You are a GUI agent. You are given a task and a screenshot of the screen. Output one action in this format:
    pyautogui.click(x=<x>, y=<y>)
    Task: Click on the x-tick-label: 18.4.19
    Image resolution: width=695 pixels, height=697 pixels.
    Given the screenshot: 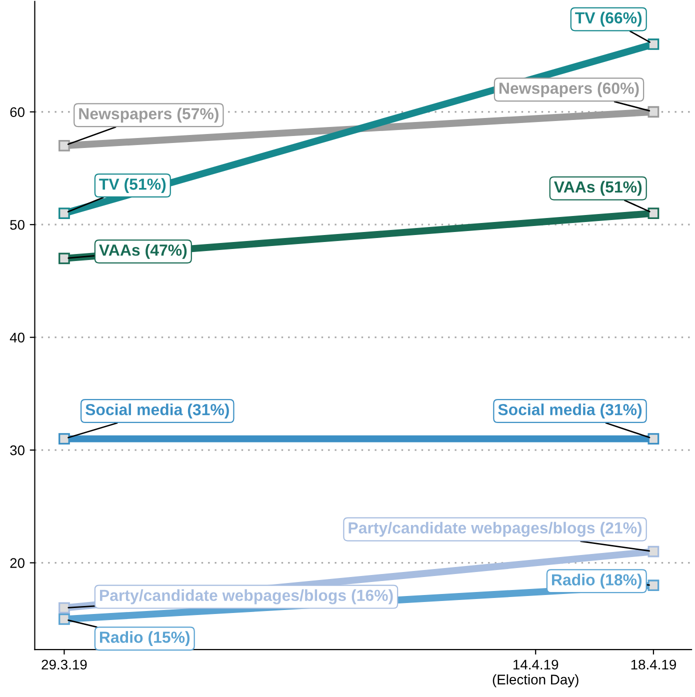 What is the action you would take?
    pyautogui.click(x=653, y=665)
    